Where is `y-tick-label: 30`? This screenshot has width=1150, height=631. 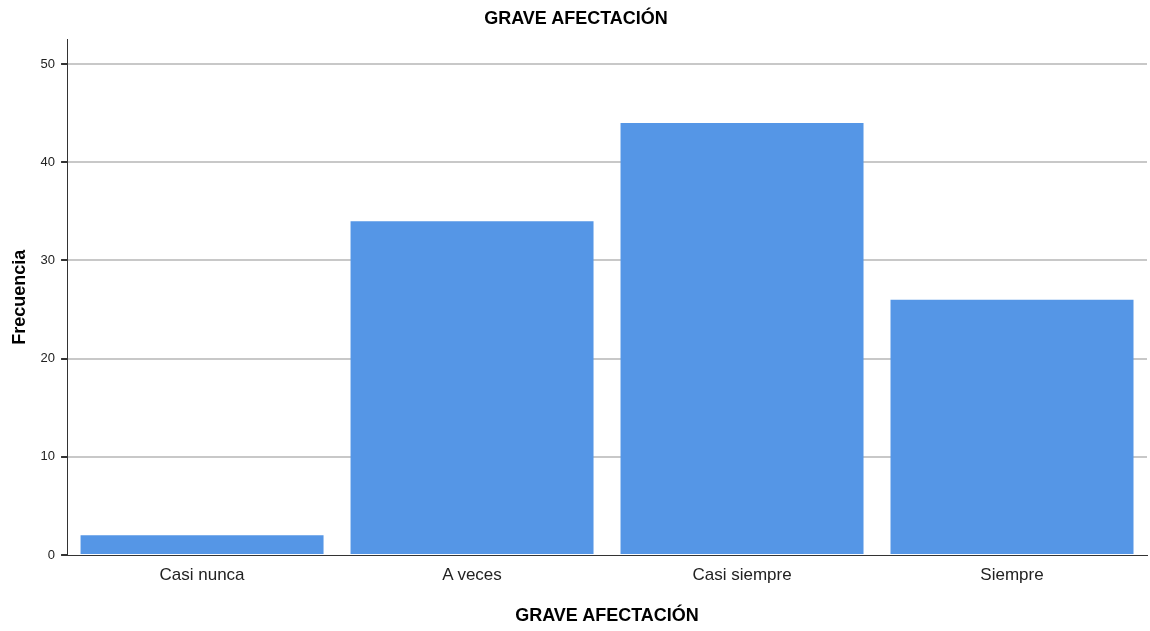 y-tick-label: 30 is located at coordinates (48, 260).